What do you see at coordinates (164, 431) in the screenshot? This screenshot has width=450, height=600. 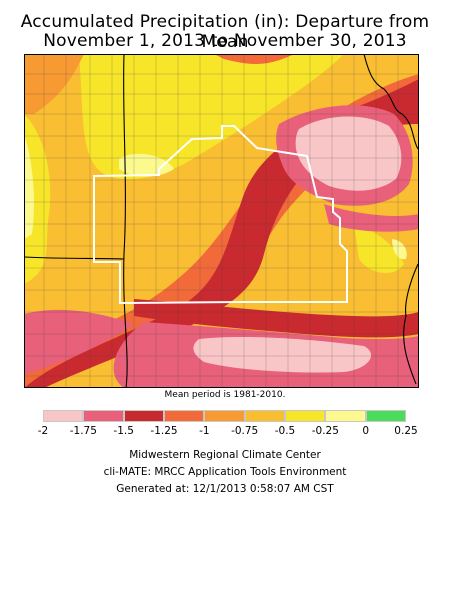 I see `legend-tick-label: -1.25` at bounding box center [164, 431].